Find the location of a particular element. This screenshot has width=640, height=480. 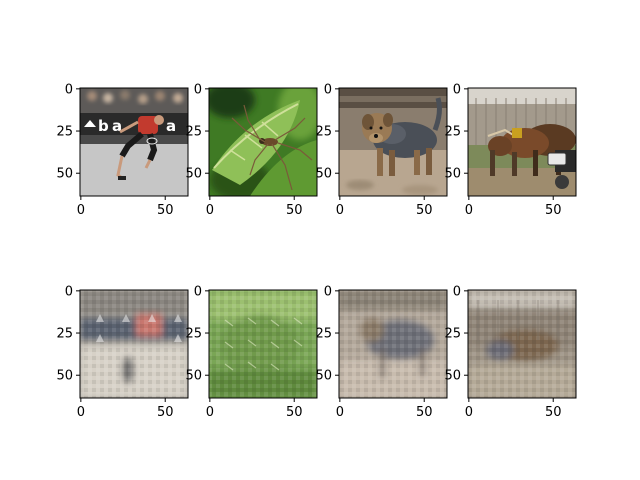

panel-oxen is located at coordinates (522, 142).